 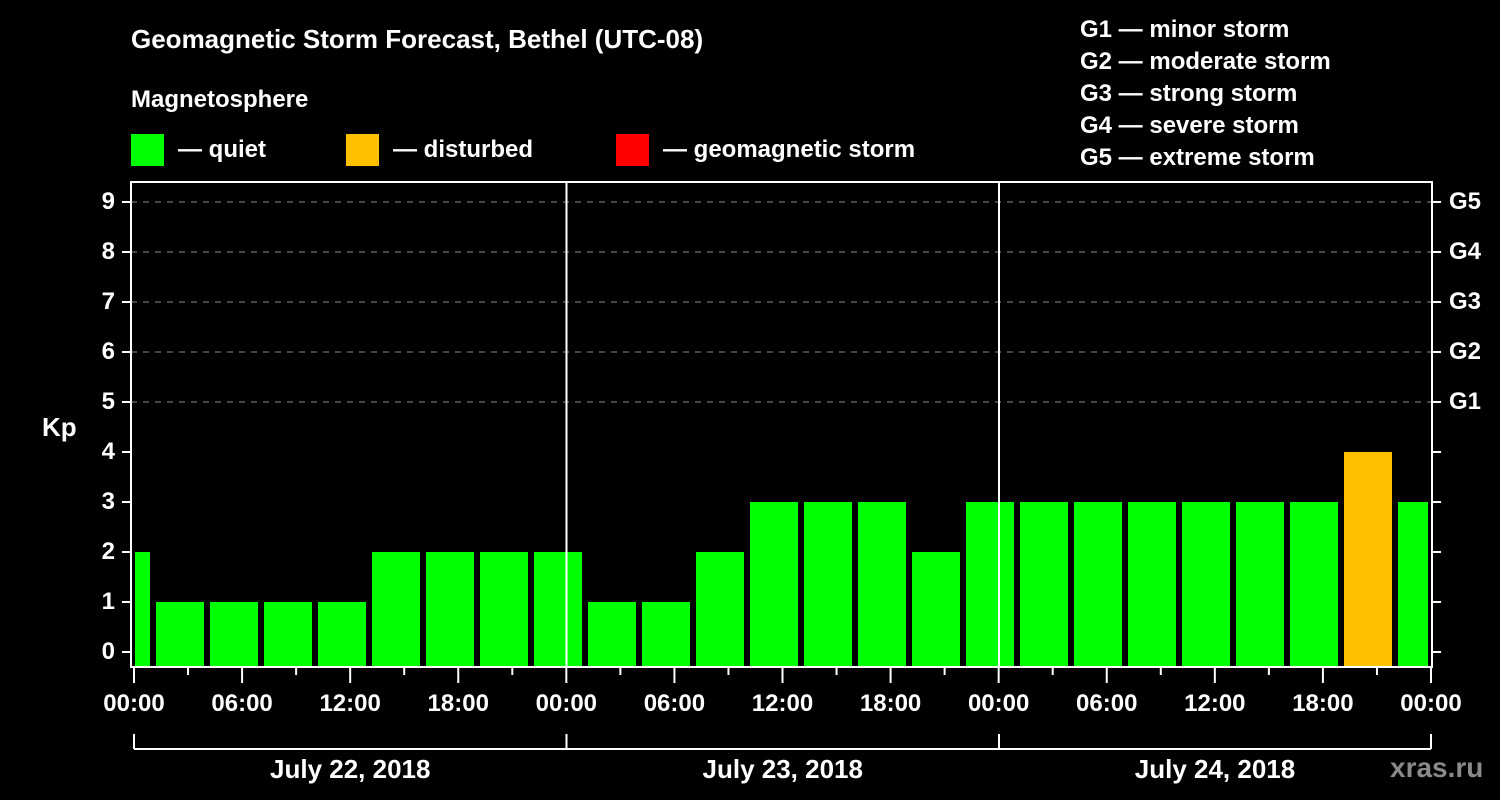 I want to click on g-tick-label: G4, so click(x=1465, y=251).